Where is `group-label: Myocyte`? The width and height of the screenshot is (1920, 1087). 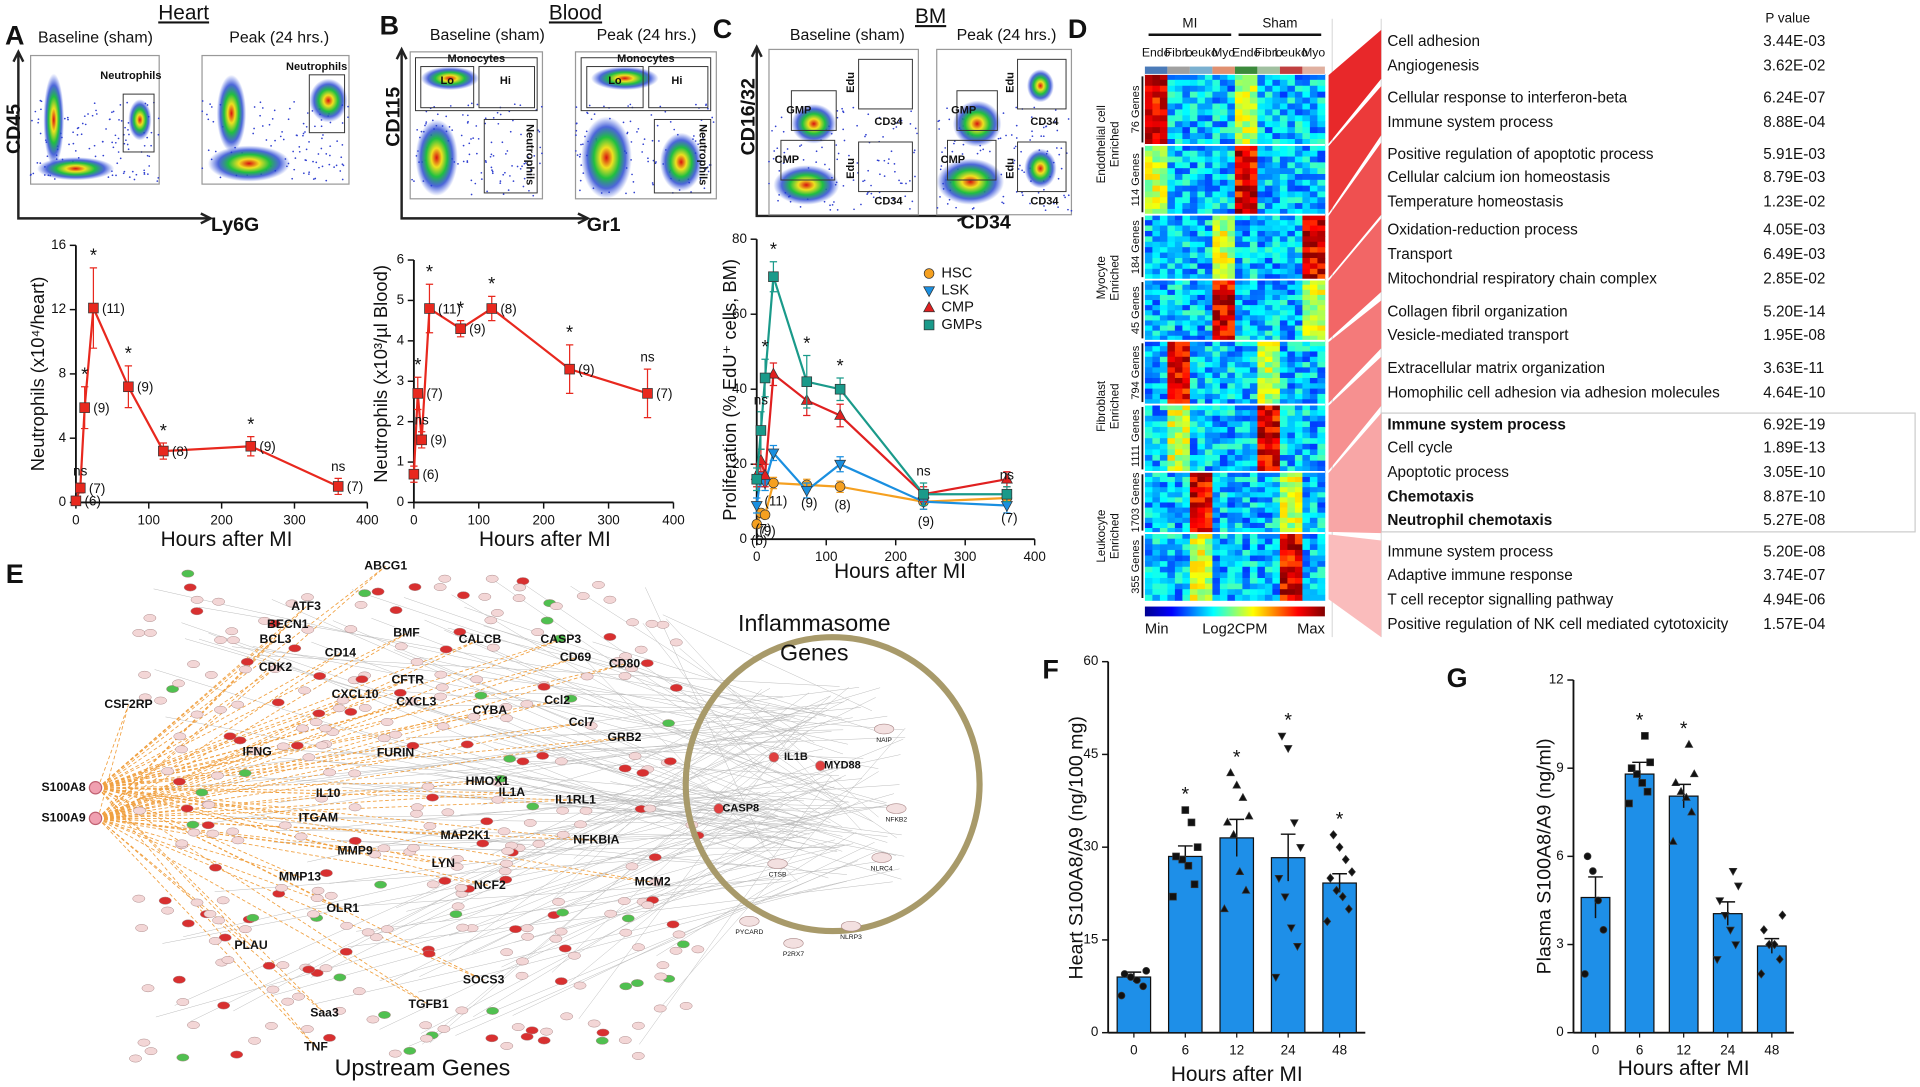 group-label: Myocyte is located at coordinates (1101, 277).